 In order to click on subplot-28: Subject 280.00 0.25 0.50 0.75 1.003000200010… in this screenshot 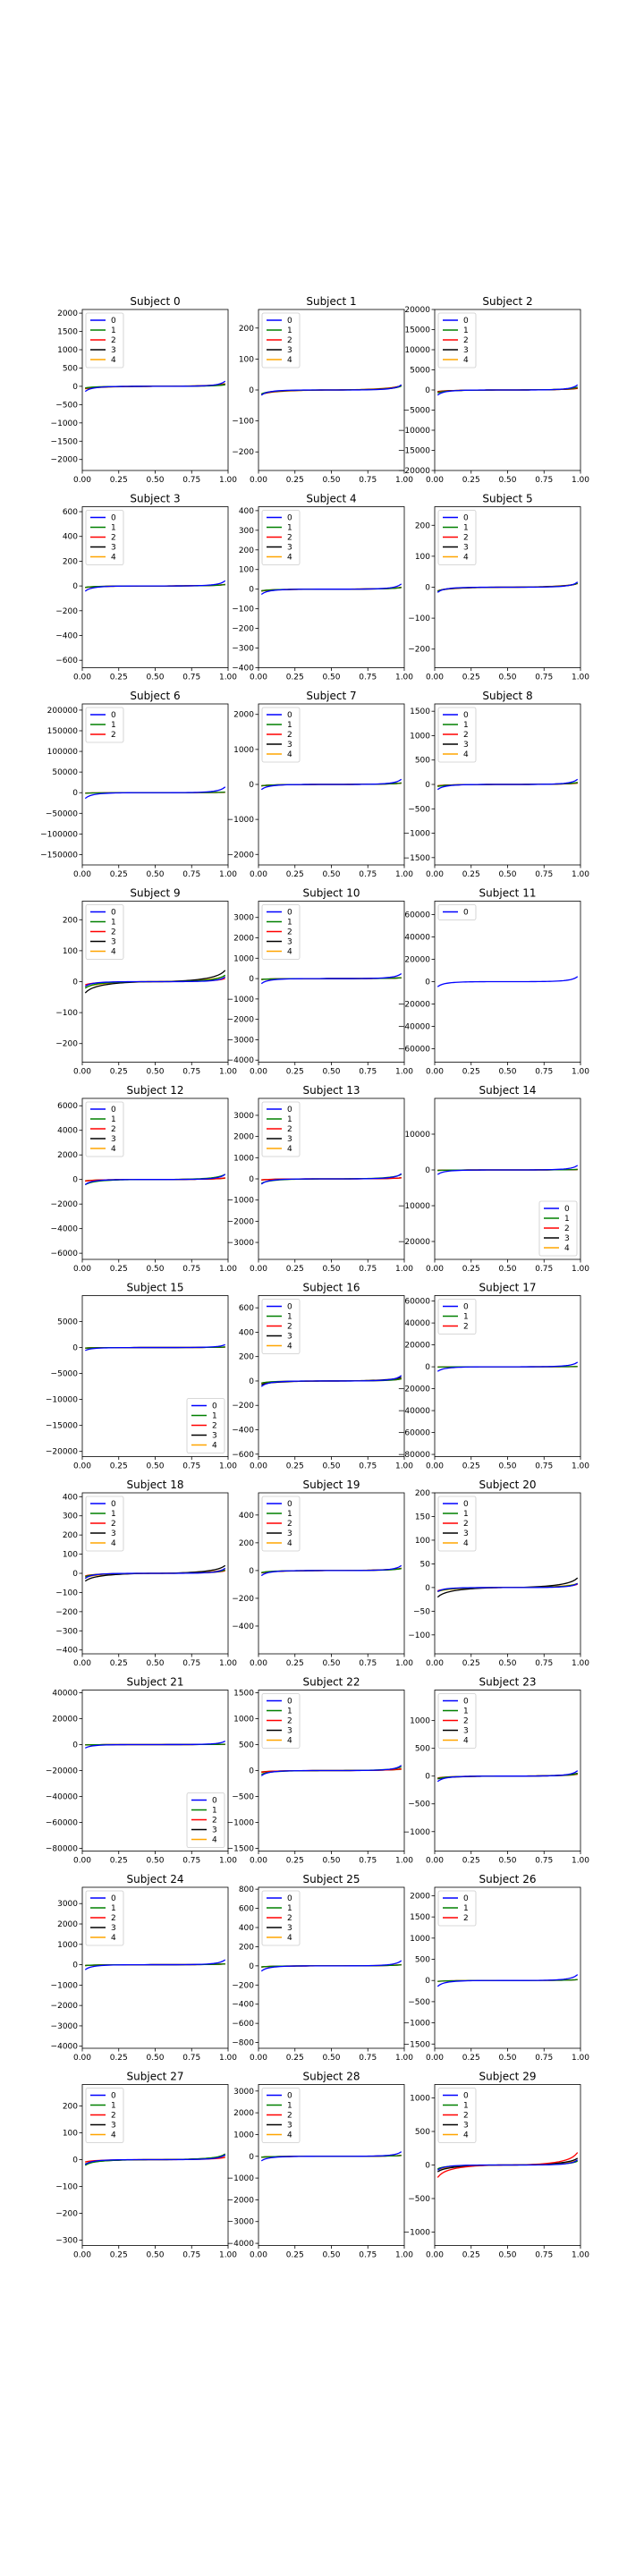, I will do `click(320, 2165)`.